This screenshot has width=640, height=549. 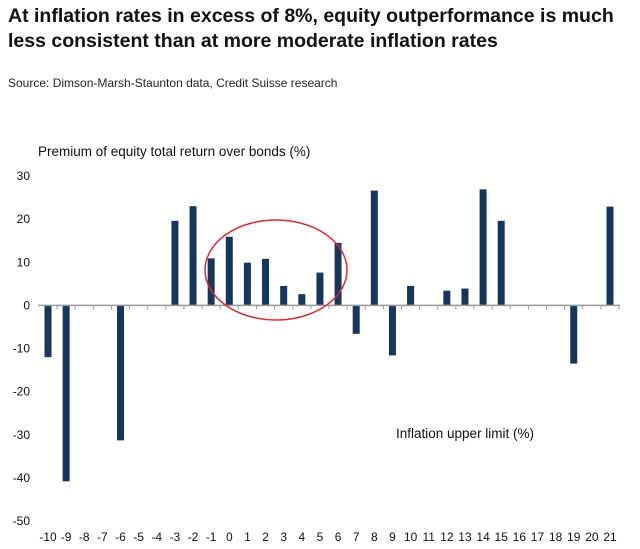 What do you see at coordinates (156, 537) in the screenshot?
I see `x-tick-label: -4` at bounding box center [156, 537].